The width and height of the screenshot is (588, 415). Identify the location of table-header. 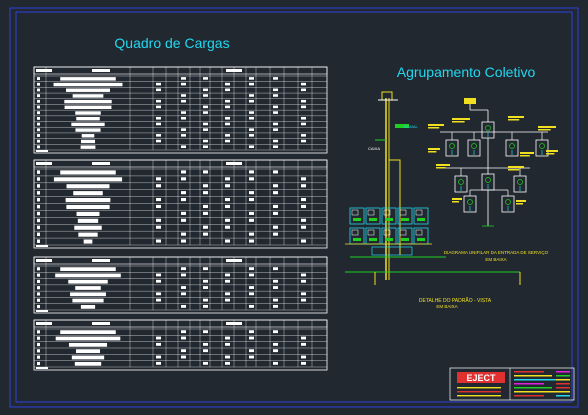
(180, 70).